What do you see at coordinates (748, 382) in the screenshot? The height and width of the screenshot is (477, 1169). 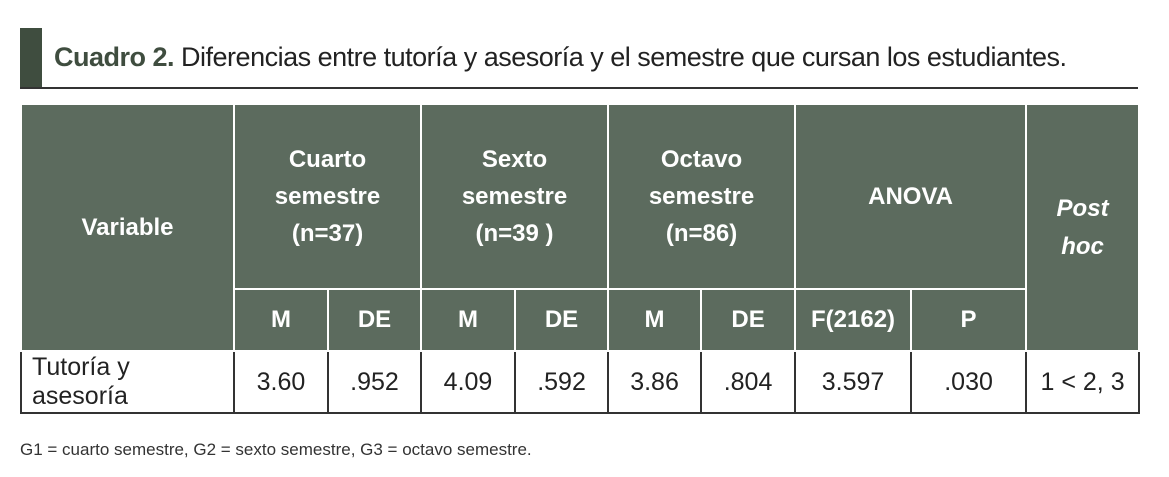 I see `table-cell: .804` at bounding box center [748, 382].